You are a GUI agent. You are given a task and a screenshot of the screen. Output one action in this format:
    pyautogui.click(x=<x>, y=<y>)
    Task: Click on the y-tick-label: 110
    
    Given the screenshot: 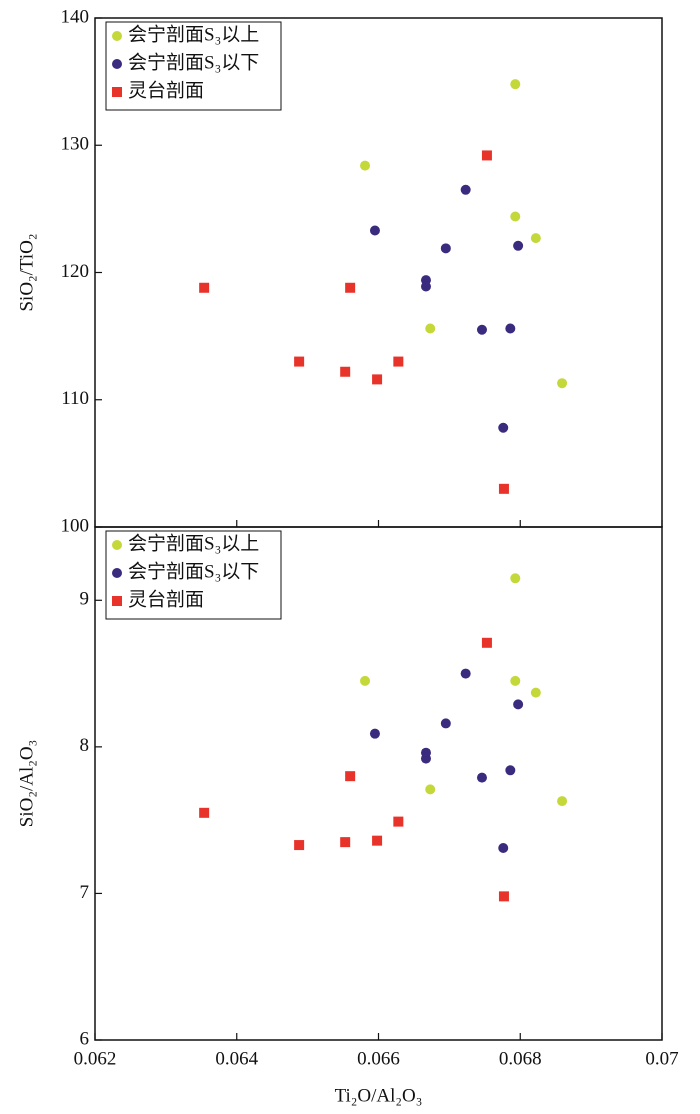 What is the action you would take?
    pyautogui.click(x=75, y=398)
    